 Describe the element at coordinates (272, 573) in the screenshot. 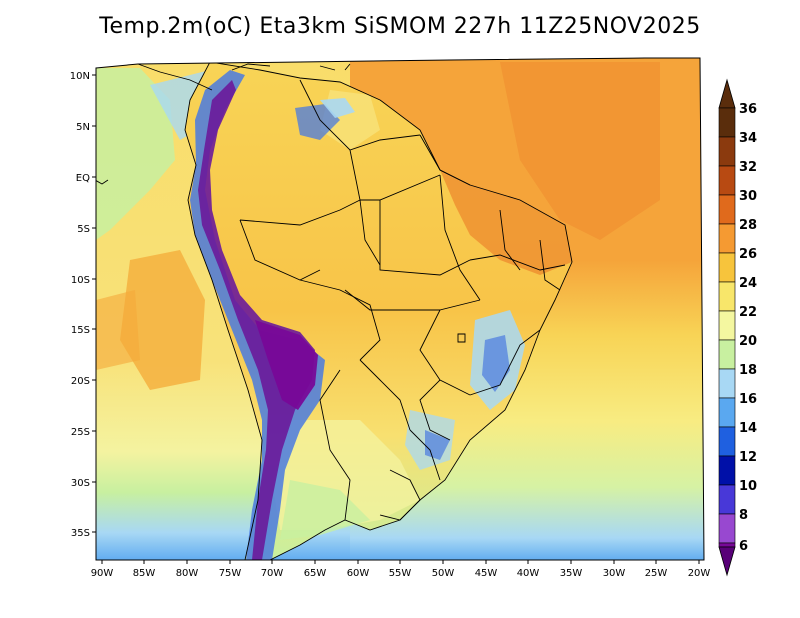

I see `lon-label-70w: 70W` at that location.